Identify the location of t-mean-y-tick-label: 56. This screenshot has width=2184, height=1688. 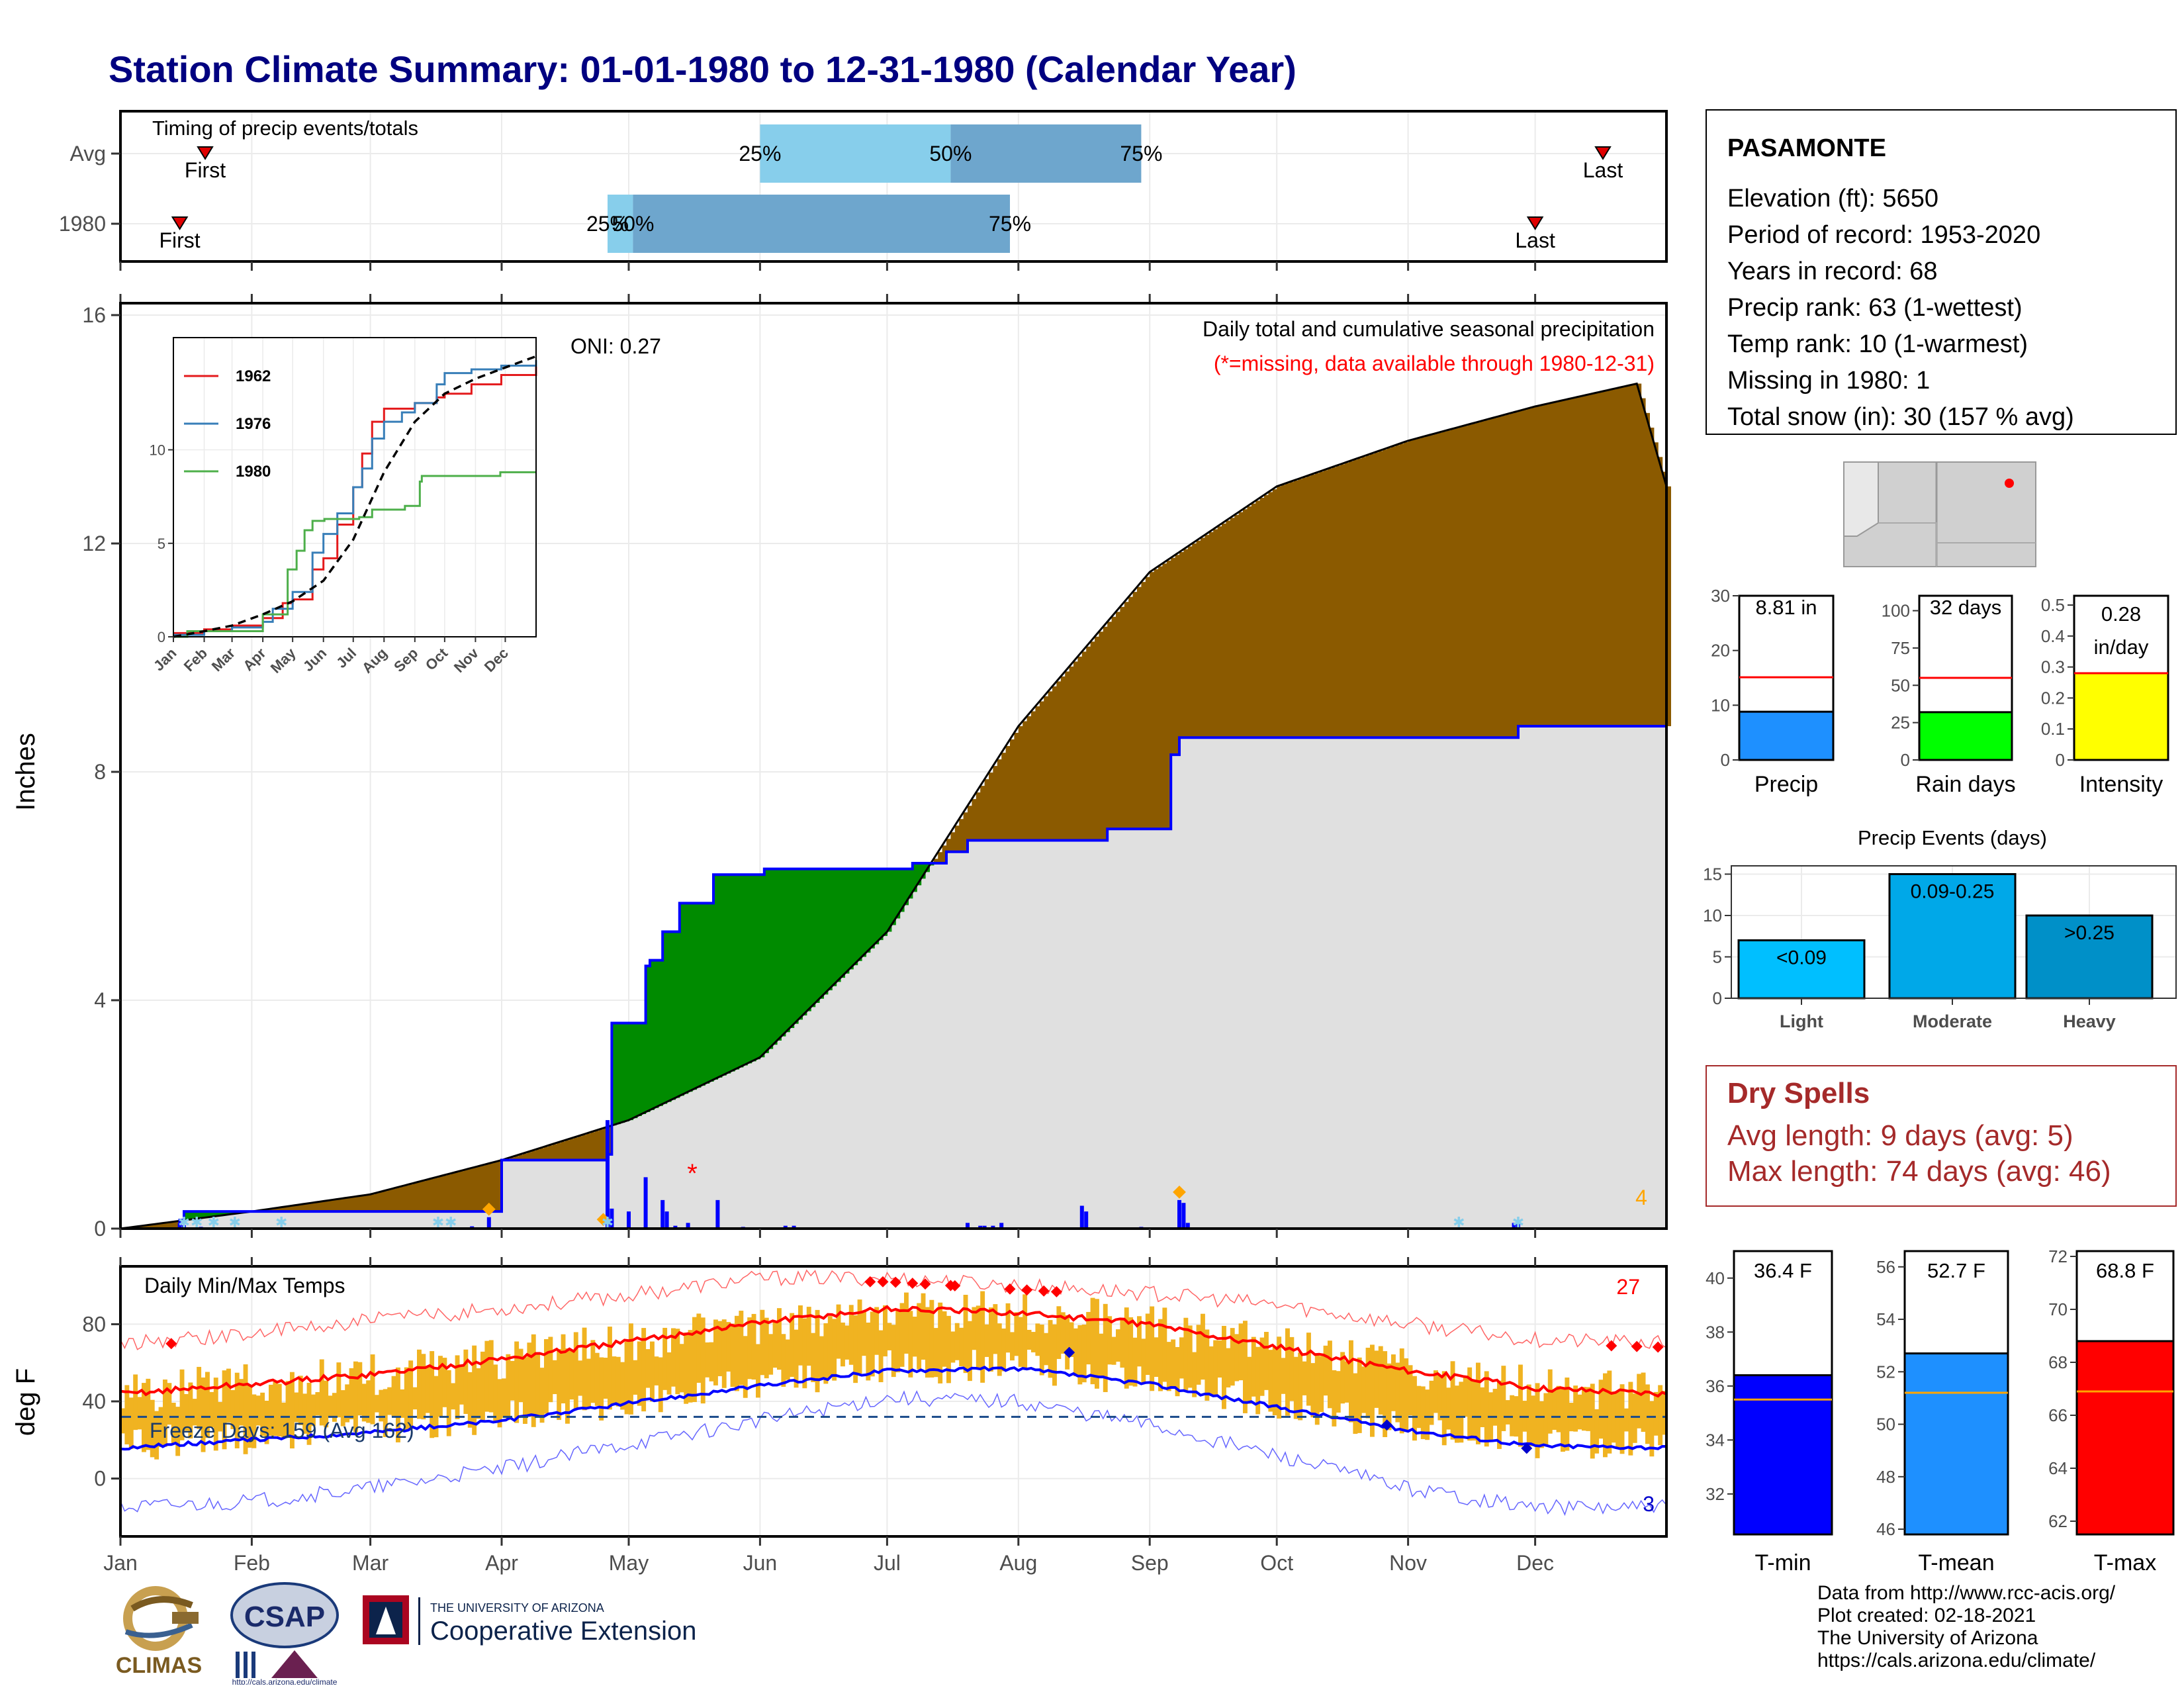
(1885, 1267).